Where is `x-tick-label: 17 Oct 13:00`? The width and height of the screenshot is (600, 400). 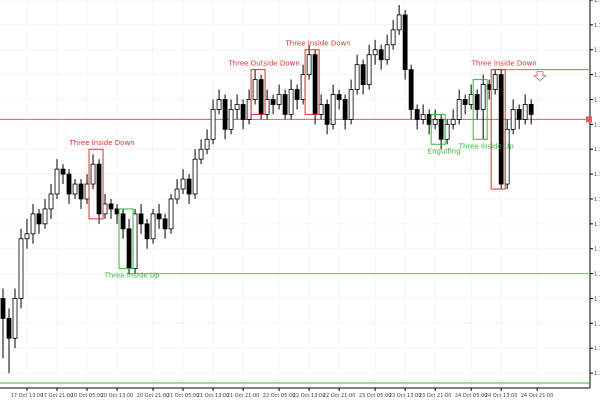 x-tick-label: 17 Oct 13:00 is located at coordinates (27, 396).